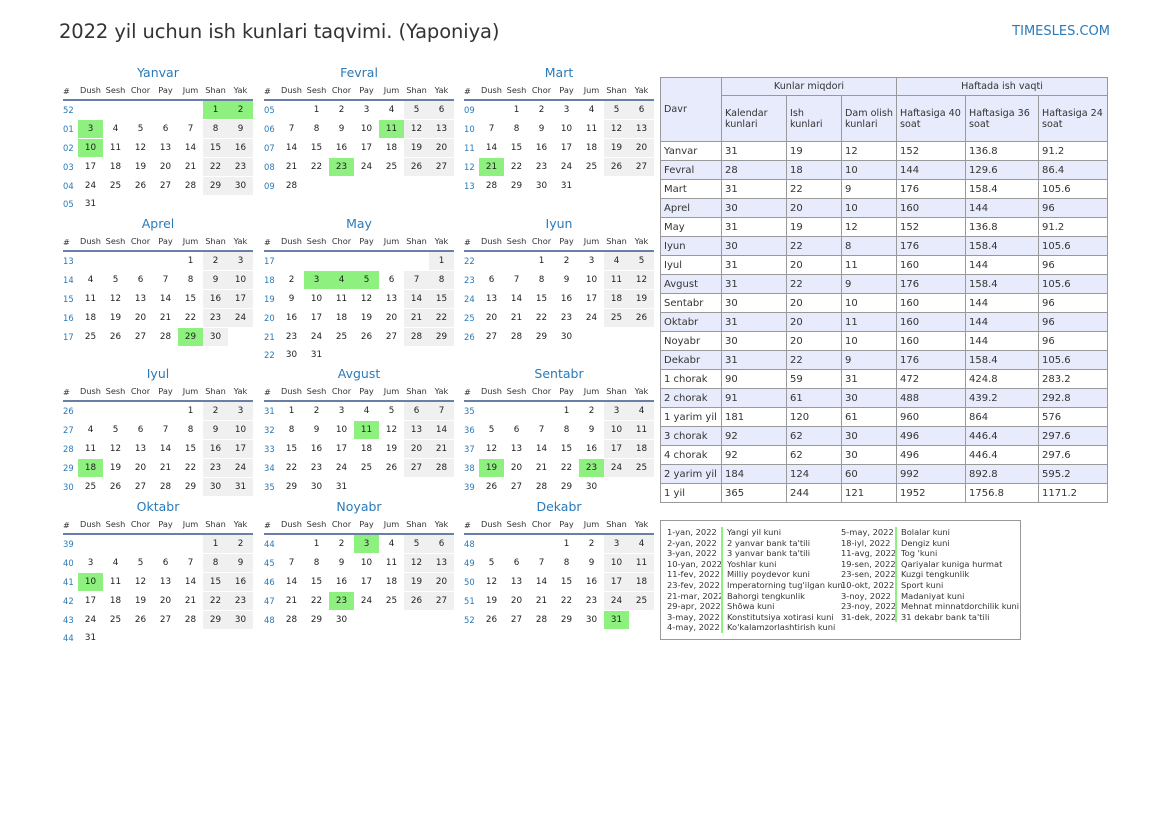 The image size is (1169, 827). What do you see at coordinates (215, 486) in the screenshot?
I see `day-cell: 30` at bounding box center [215, 486].